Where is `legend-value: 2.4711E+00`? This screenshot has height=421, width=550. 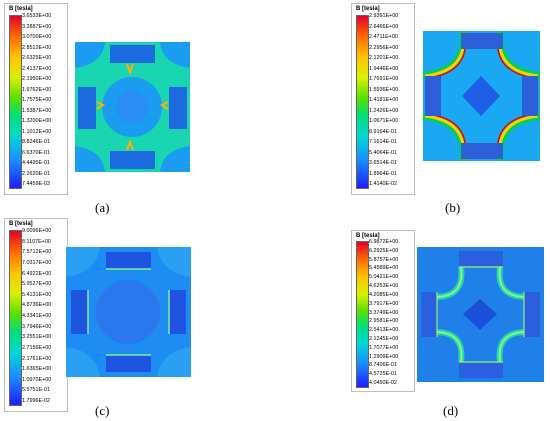
legend-value: 2.4711E+00 is located at coordinates (383, 37).